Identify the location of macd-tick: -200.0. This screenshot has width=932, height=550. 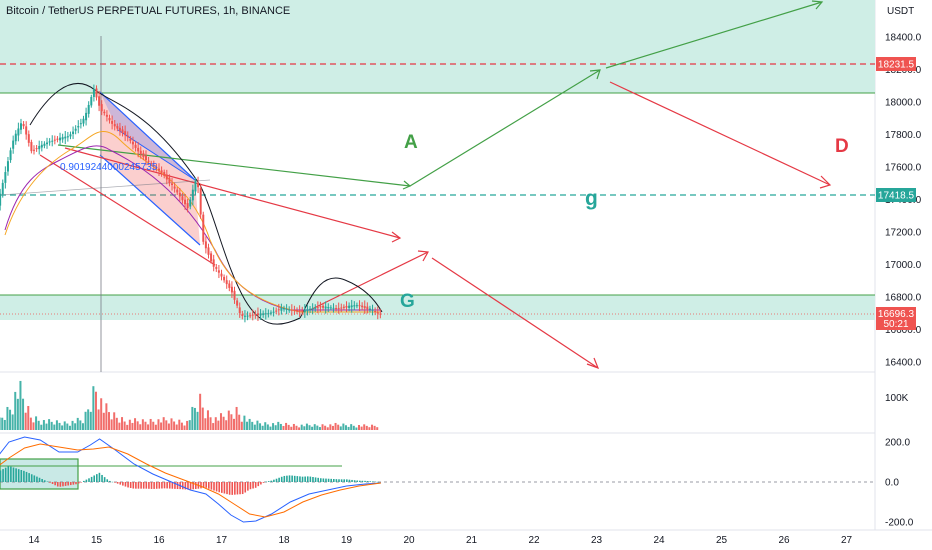
(899, 523).